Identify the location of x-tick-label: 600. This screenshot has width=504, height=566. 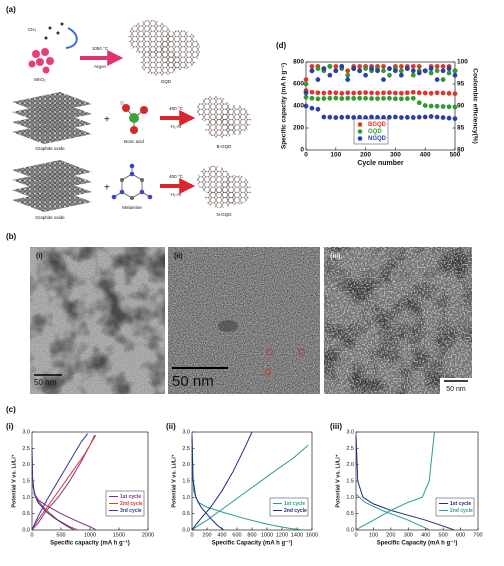
(460, 535).